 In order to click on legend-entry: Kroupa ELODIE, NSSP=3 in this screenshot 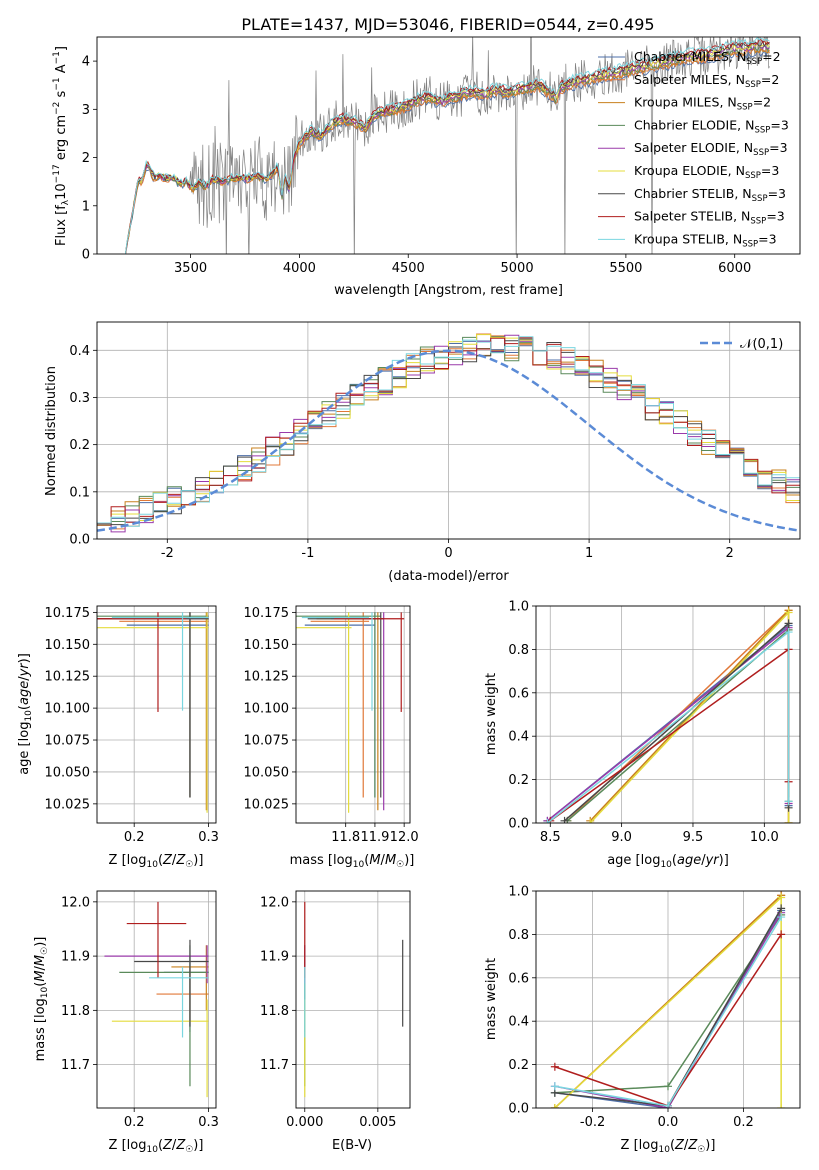, I will do `click(706, 172)`.